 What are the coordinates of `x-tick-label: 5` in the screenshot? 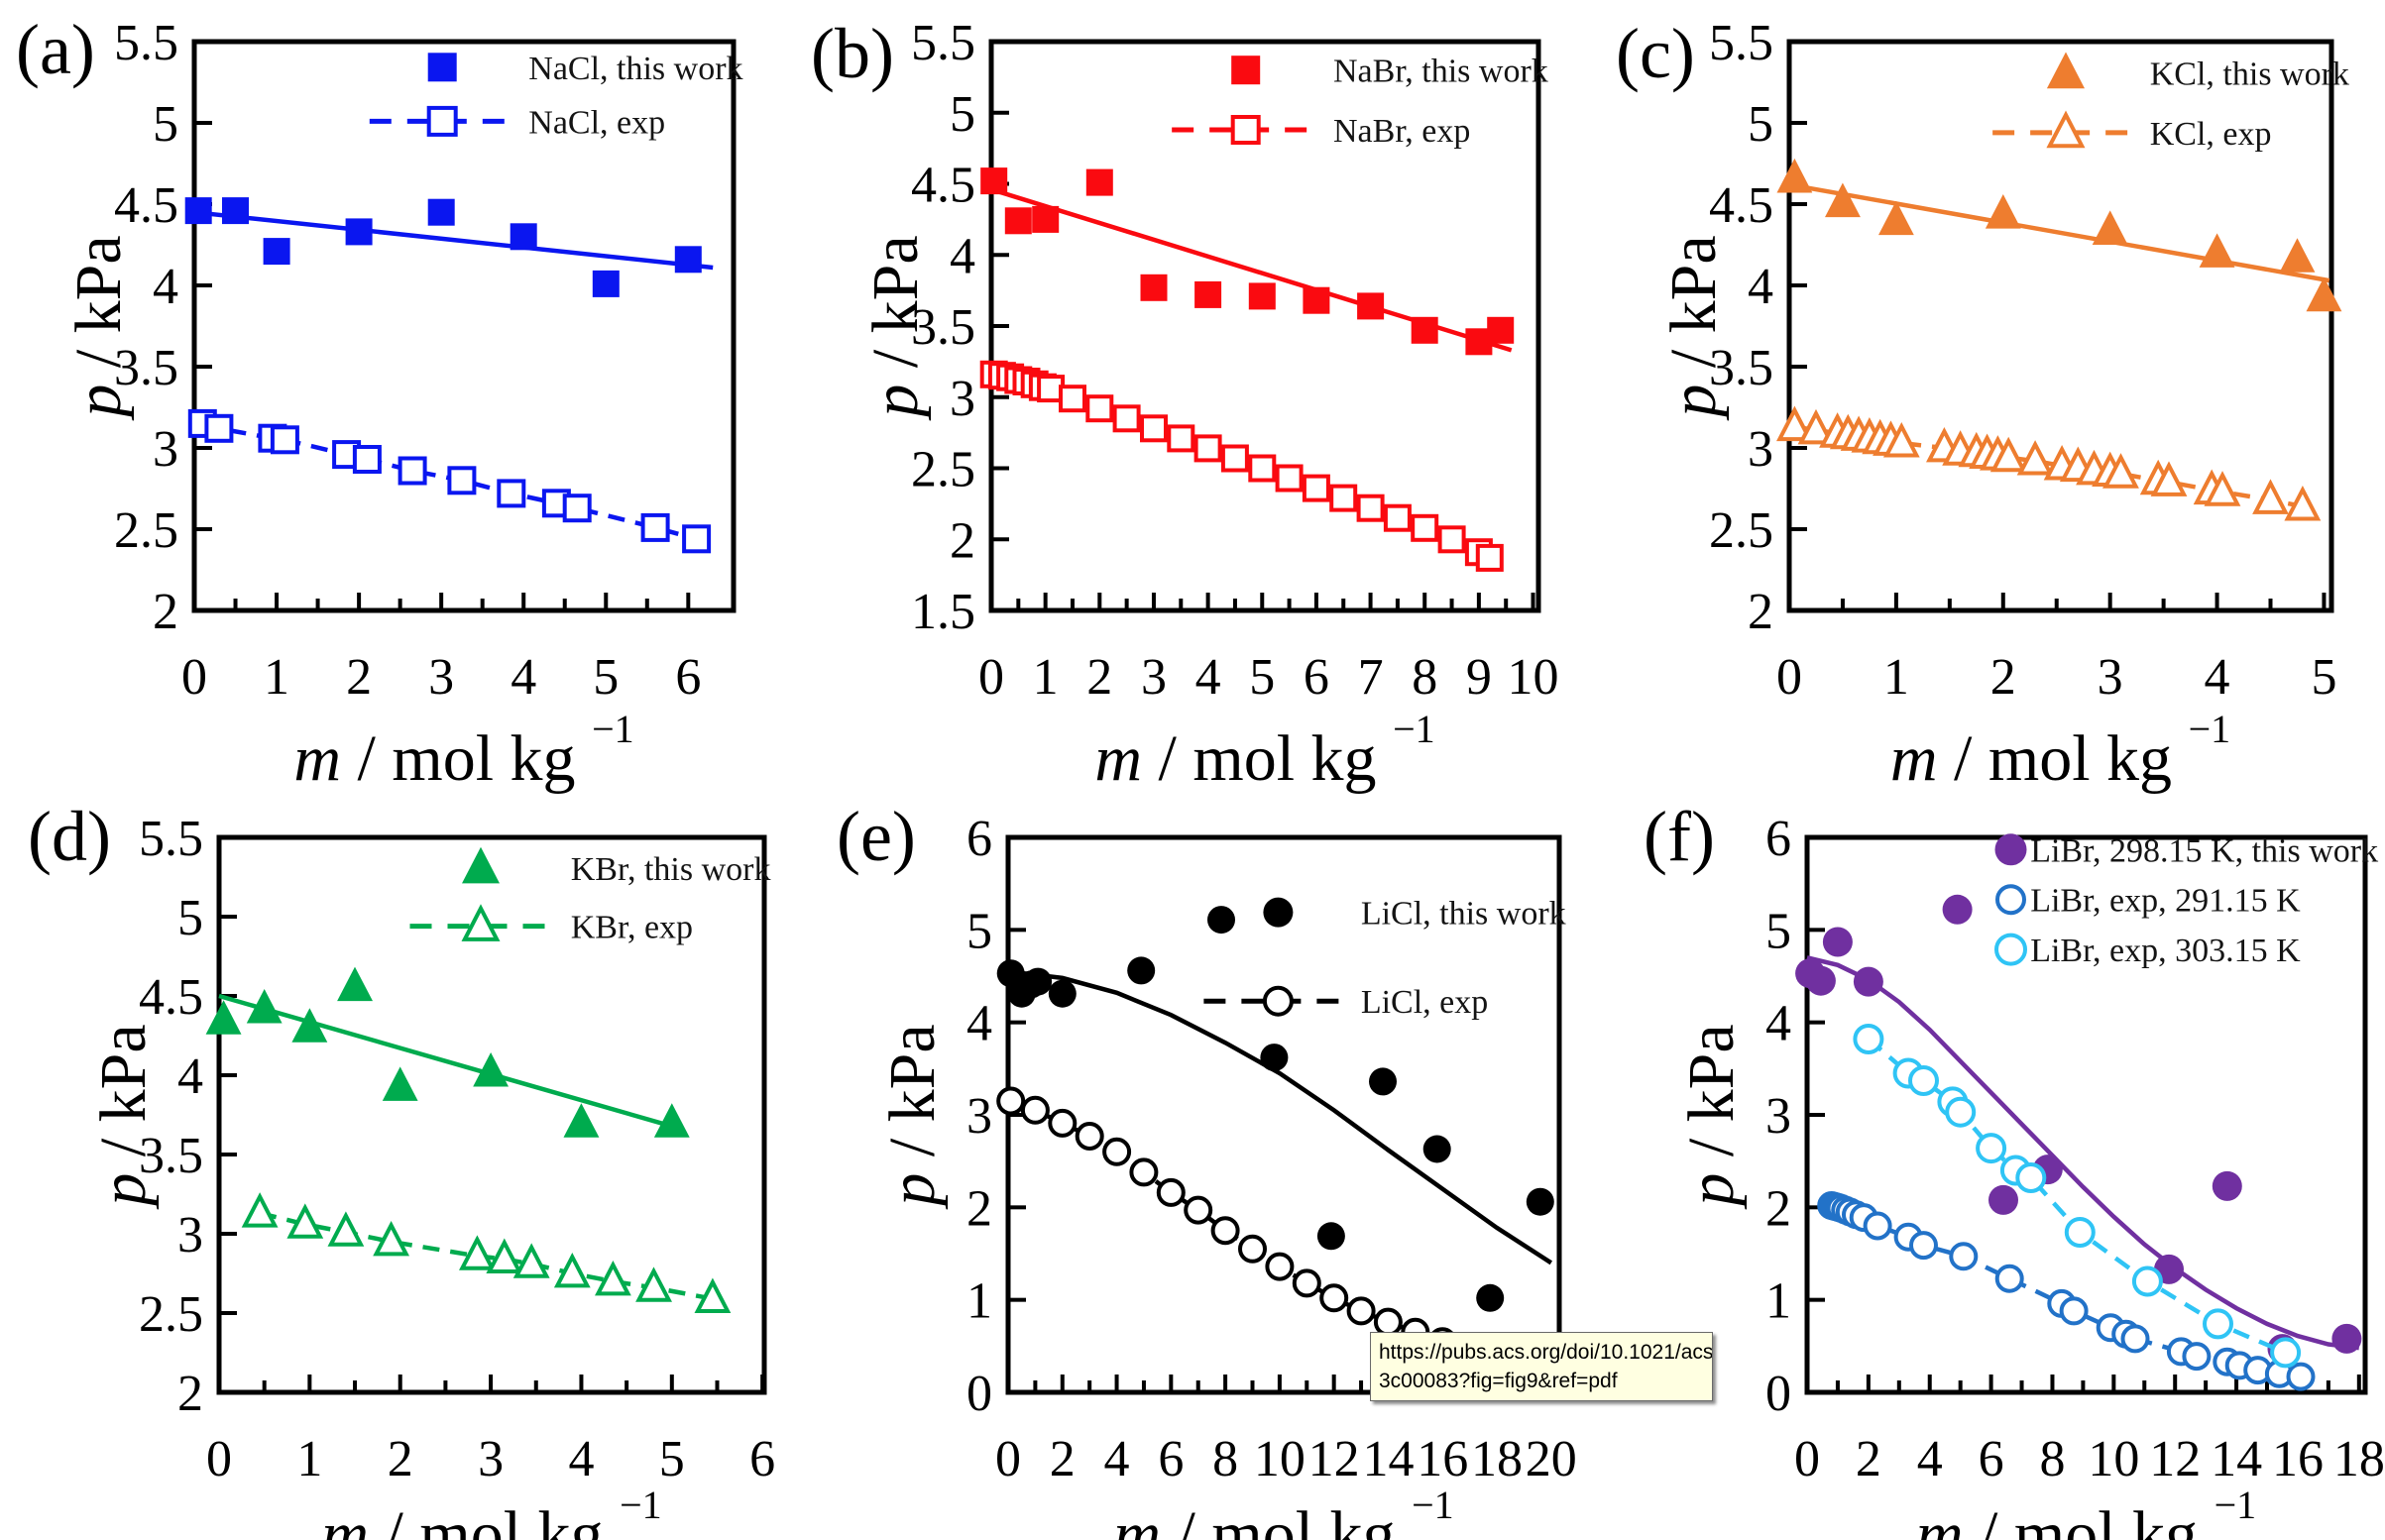 It's located at (2323, 677).